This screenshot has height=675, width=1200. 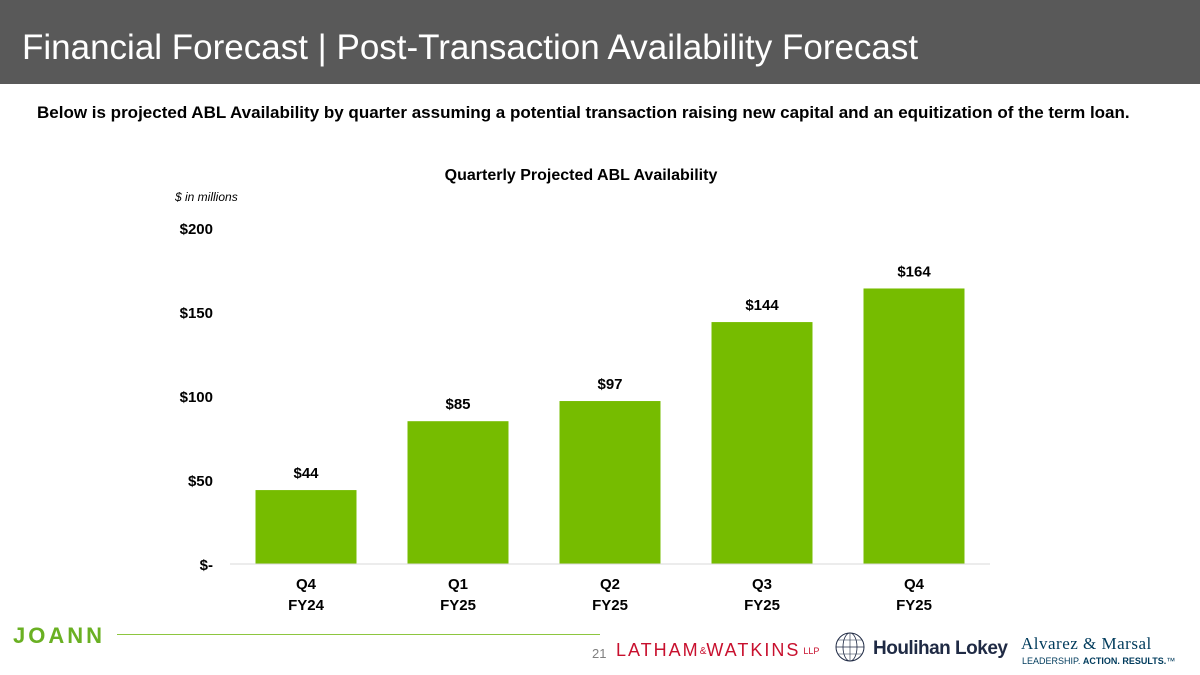 What do you see at coordinates (206, 565) in the screenshot?
I see `y-tick-label: $-` at bounding box center [206, 565].